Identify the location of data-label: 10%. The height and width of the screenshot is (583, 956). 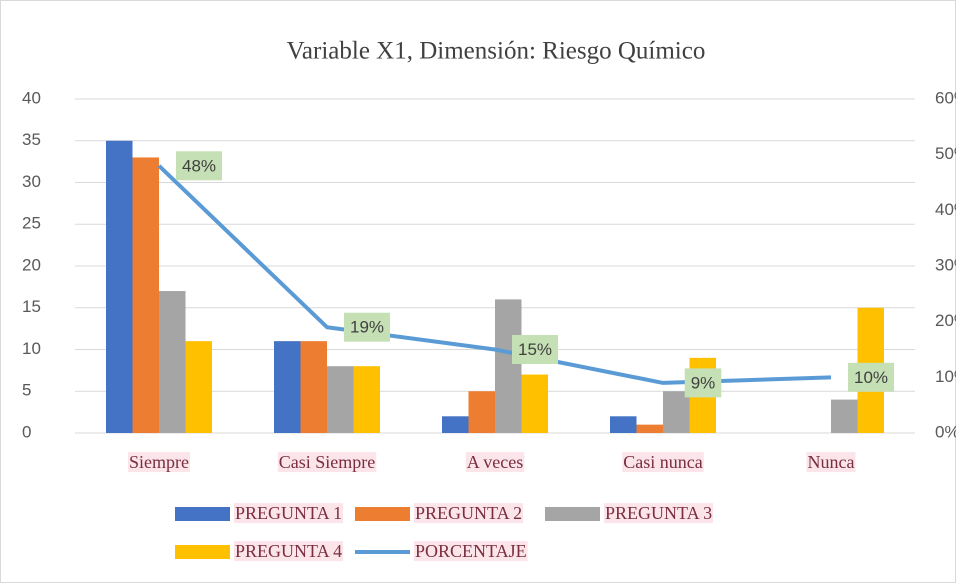
(871, 377).